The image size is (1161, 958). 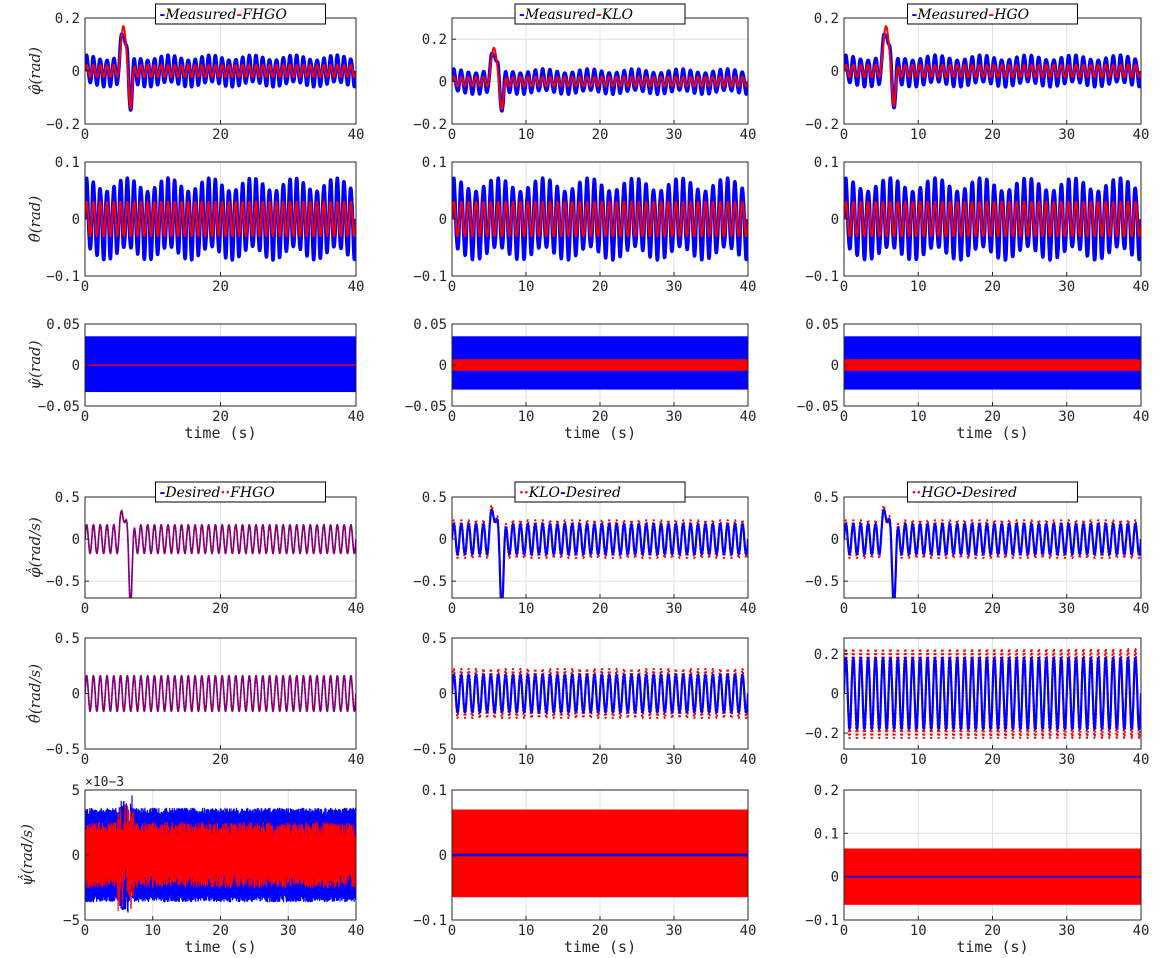 What do you see at coordinates (26, 855) in the screenshot?
I see `y-axis-label: ψ̂̇(rad/s)` at bounding box center [26, 855].